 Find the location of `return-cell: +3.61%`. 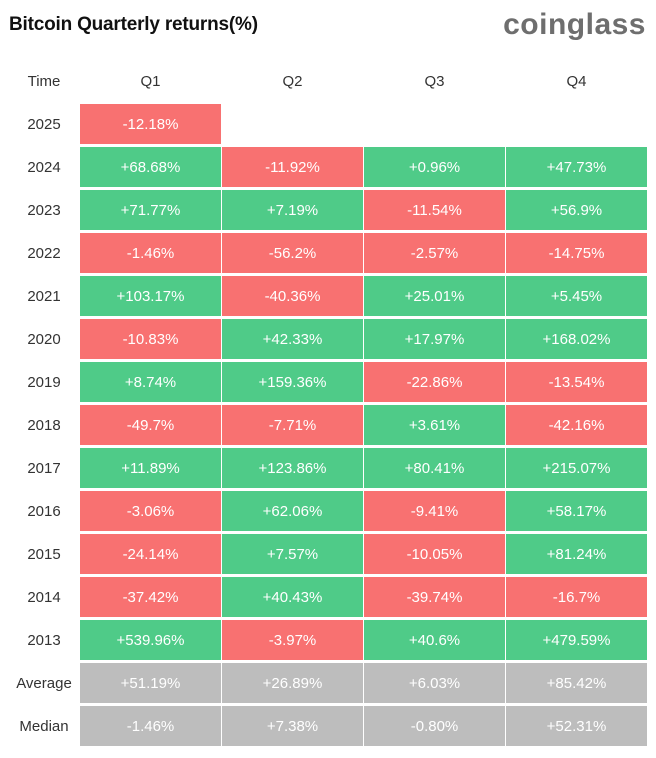

return-cell: +3.61% is located at coordinates (434, 425).